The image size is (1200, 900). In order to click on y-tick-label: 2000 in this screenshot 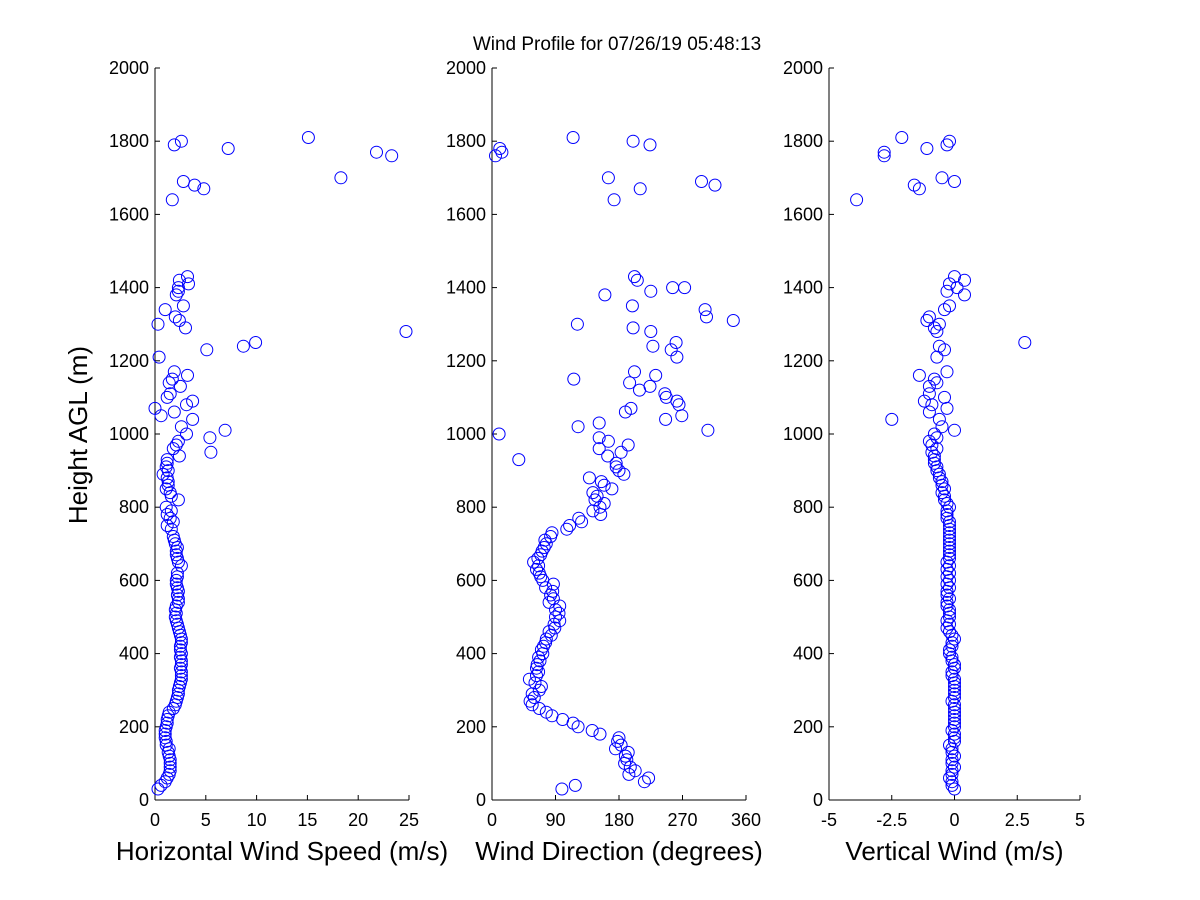, I will do `click(129, 68)`.